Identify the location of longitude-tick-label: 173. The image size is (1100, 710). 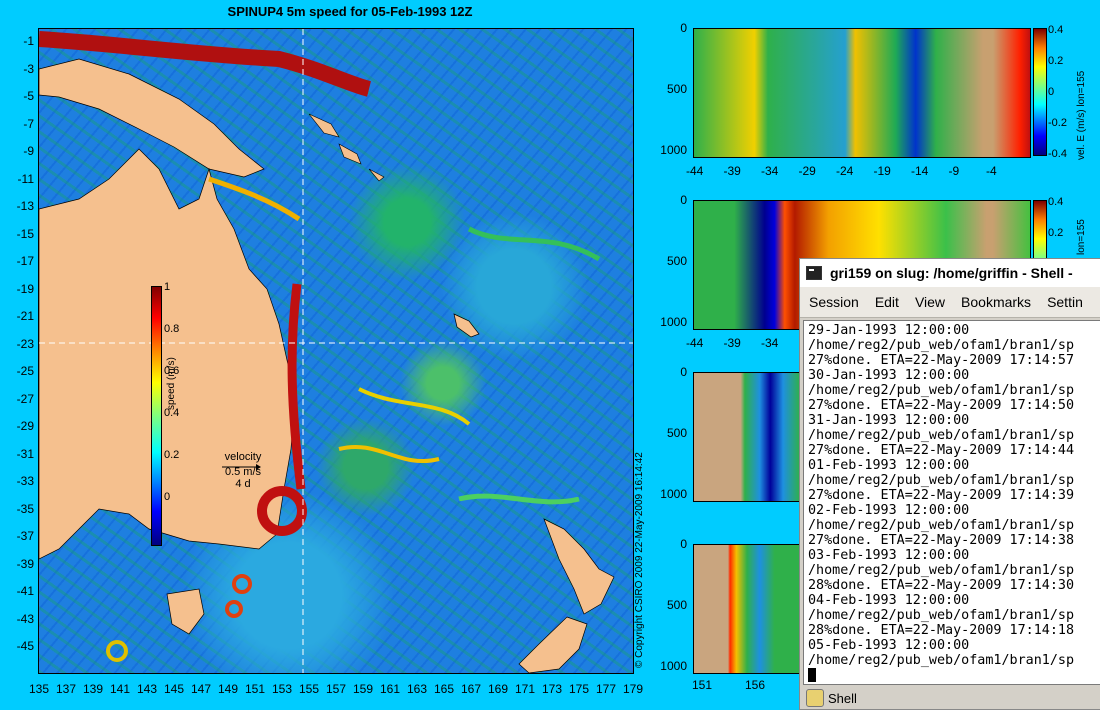
(552, 689).